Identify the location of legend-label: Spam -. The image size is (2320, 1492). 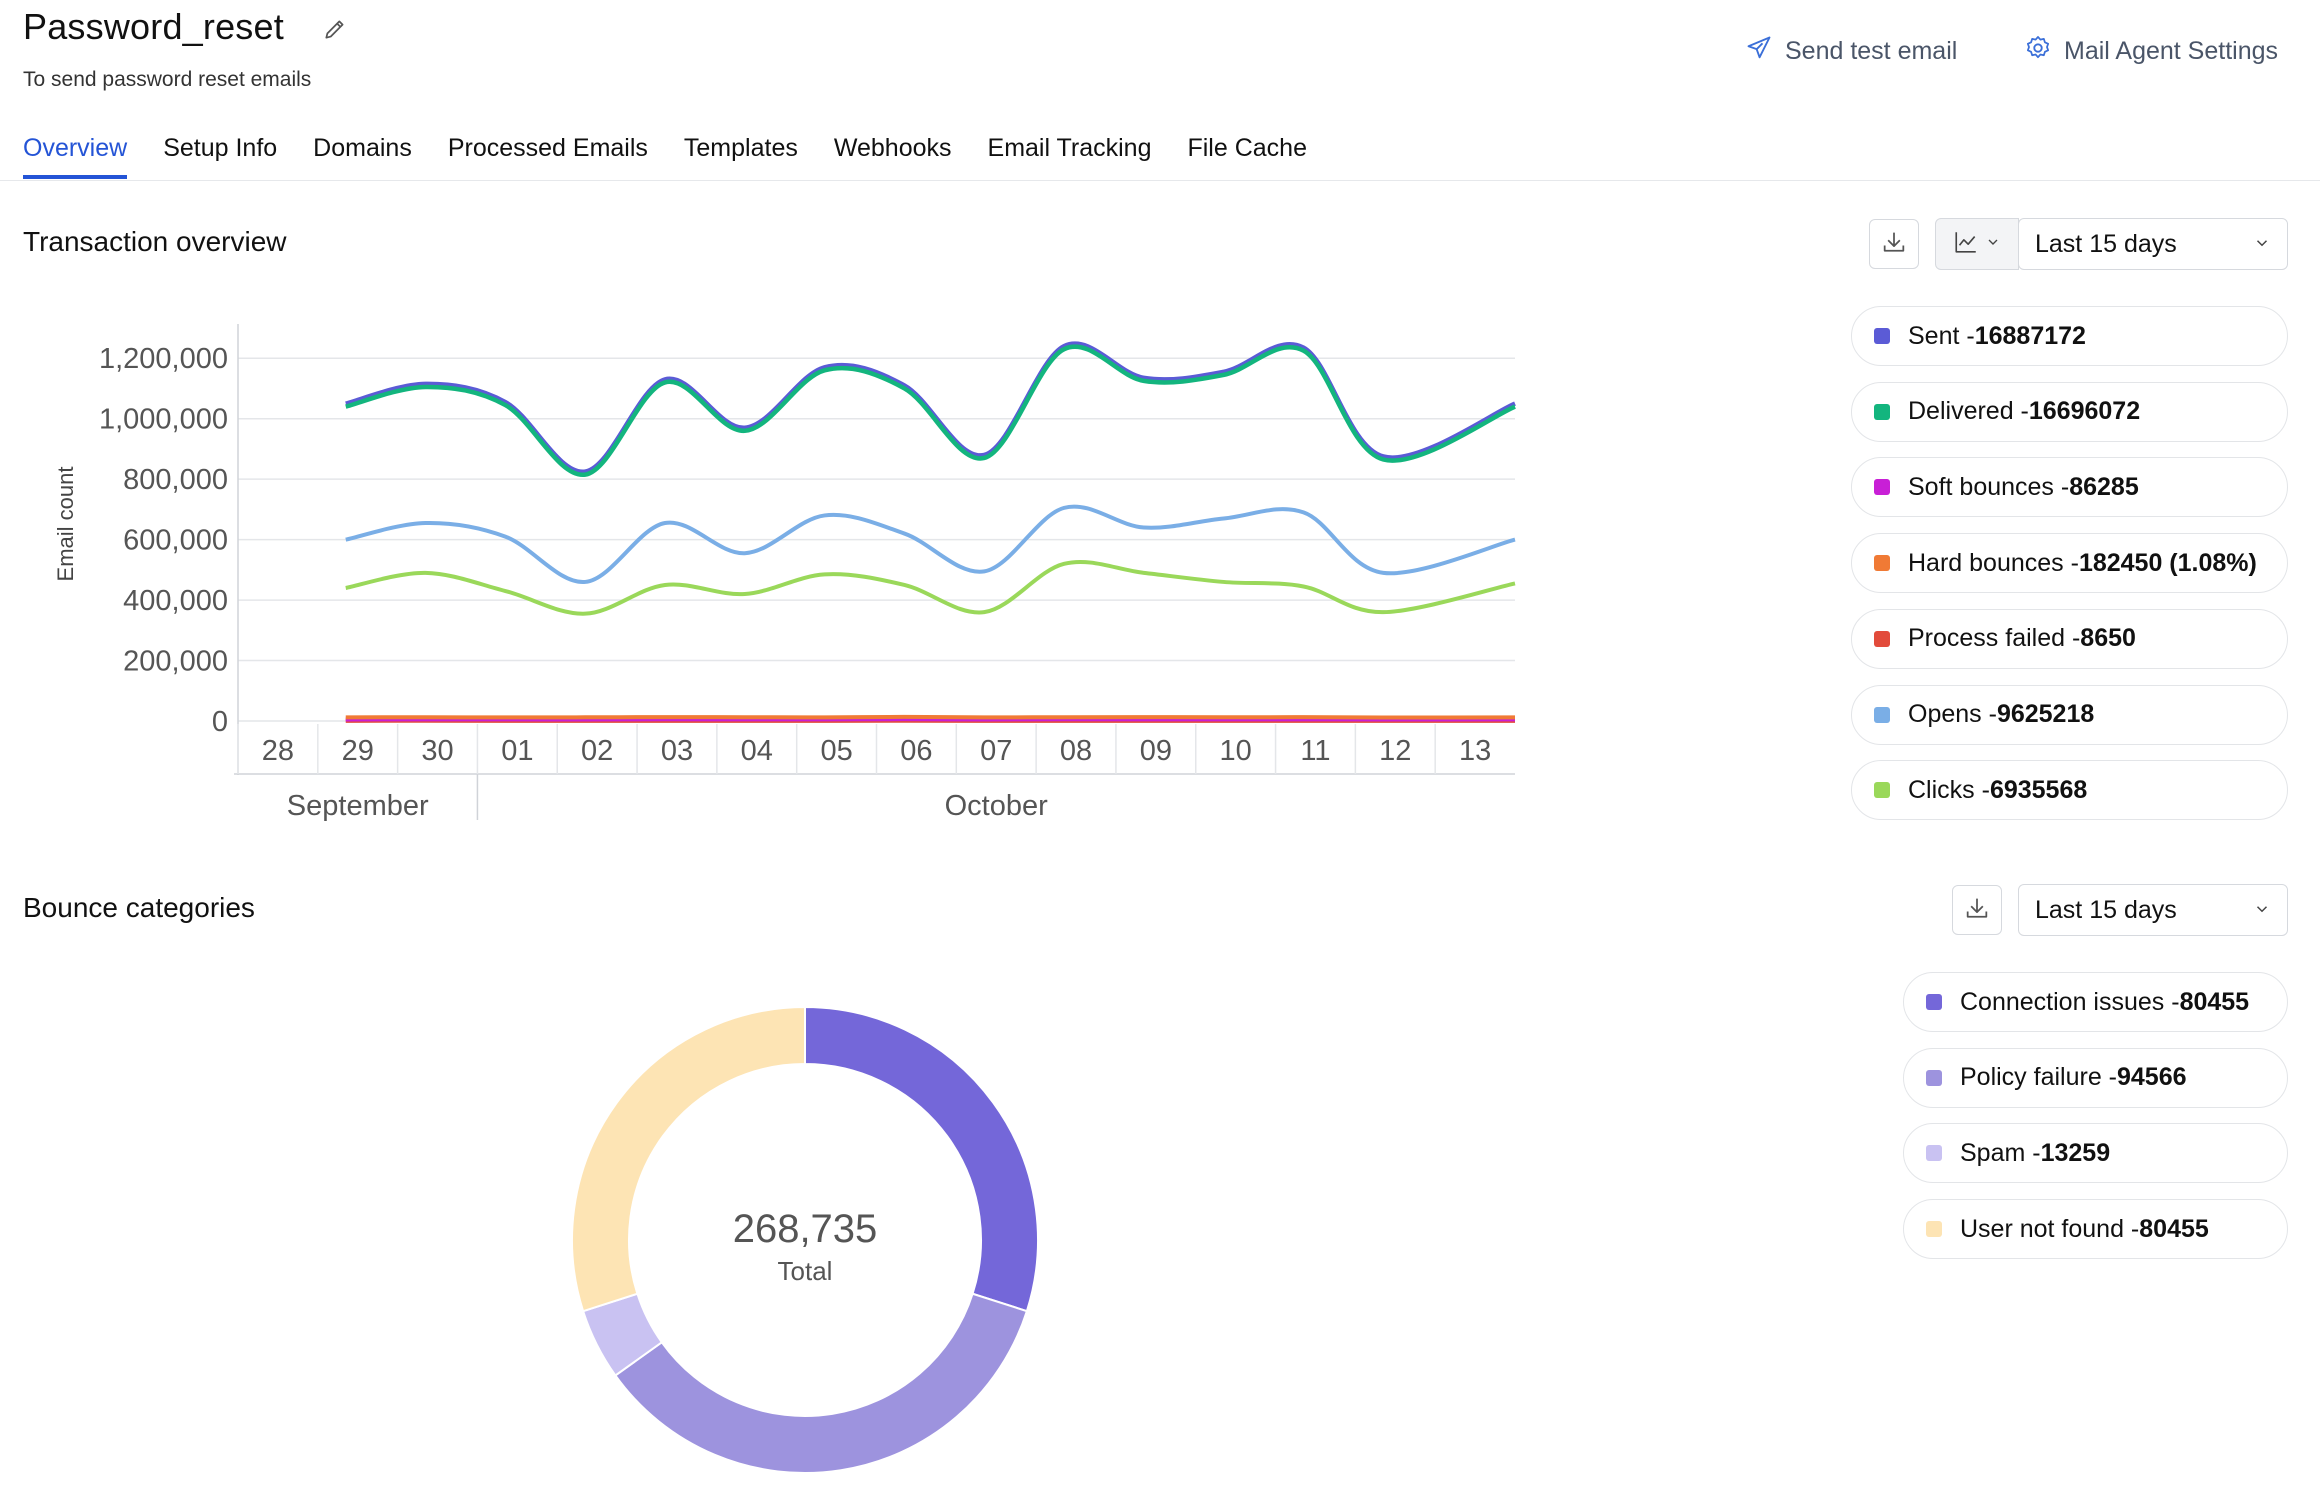
(2000, 1152).